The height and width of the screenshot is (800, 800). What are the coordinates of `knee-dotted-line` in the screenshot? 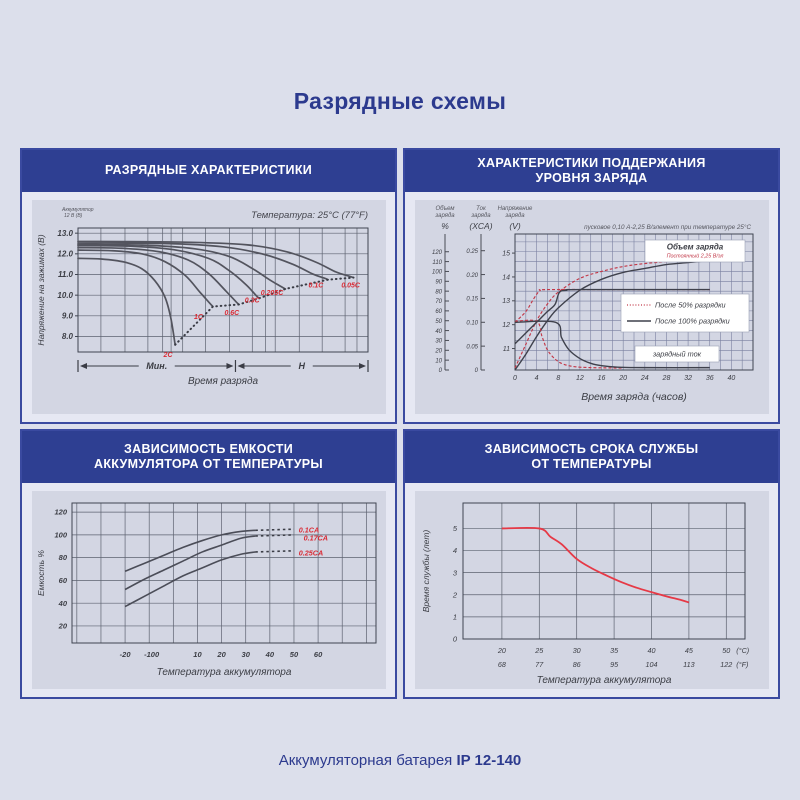 It's located at (263, 311).